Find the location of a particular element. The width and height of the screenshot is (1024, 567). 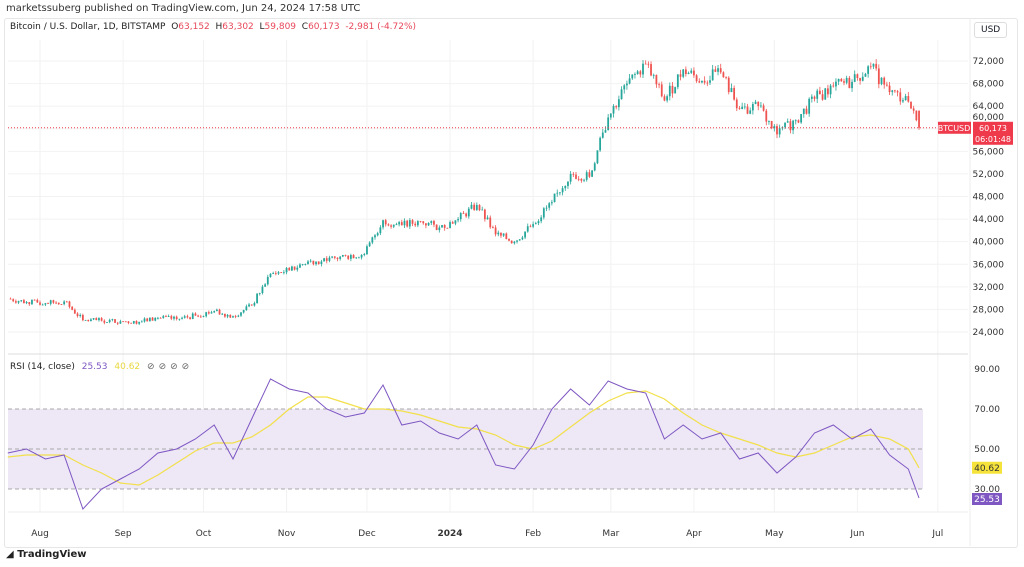

currency-button: USD is located at coordinates (991, 30).